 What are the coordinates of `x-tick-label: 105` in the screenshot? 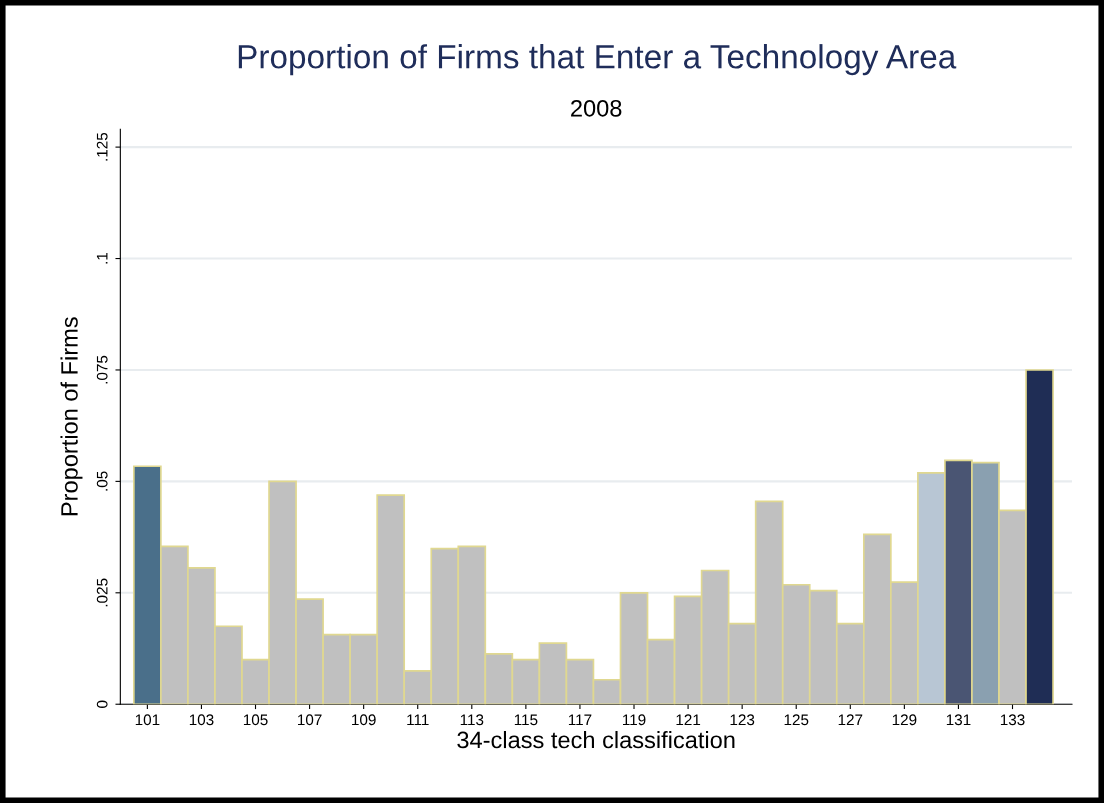 It's located at (255, 720).